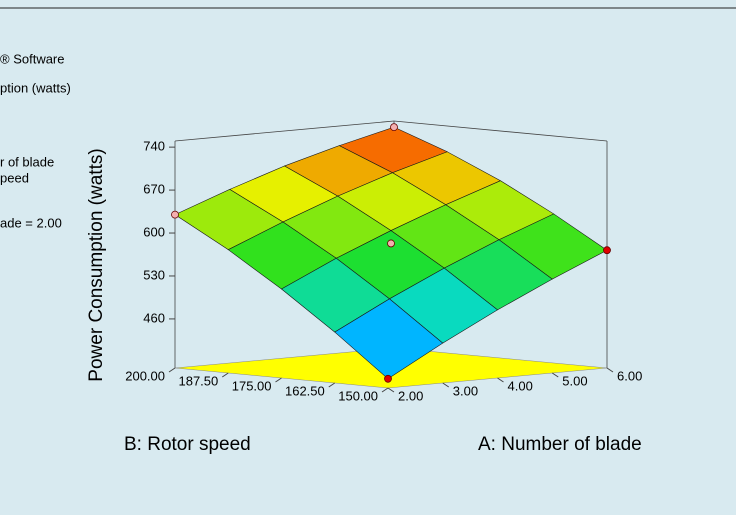 The width and height of the screenshot is (736, 515). I want to click on annotation: ption (watts), so click(35, 87).